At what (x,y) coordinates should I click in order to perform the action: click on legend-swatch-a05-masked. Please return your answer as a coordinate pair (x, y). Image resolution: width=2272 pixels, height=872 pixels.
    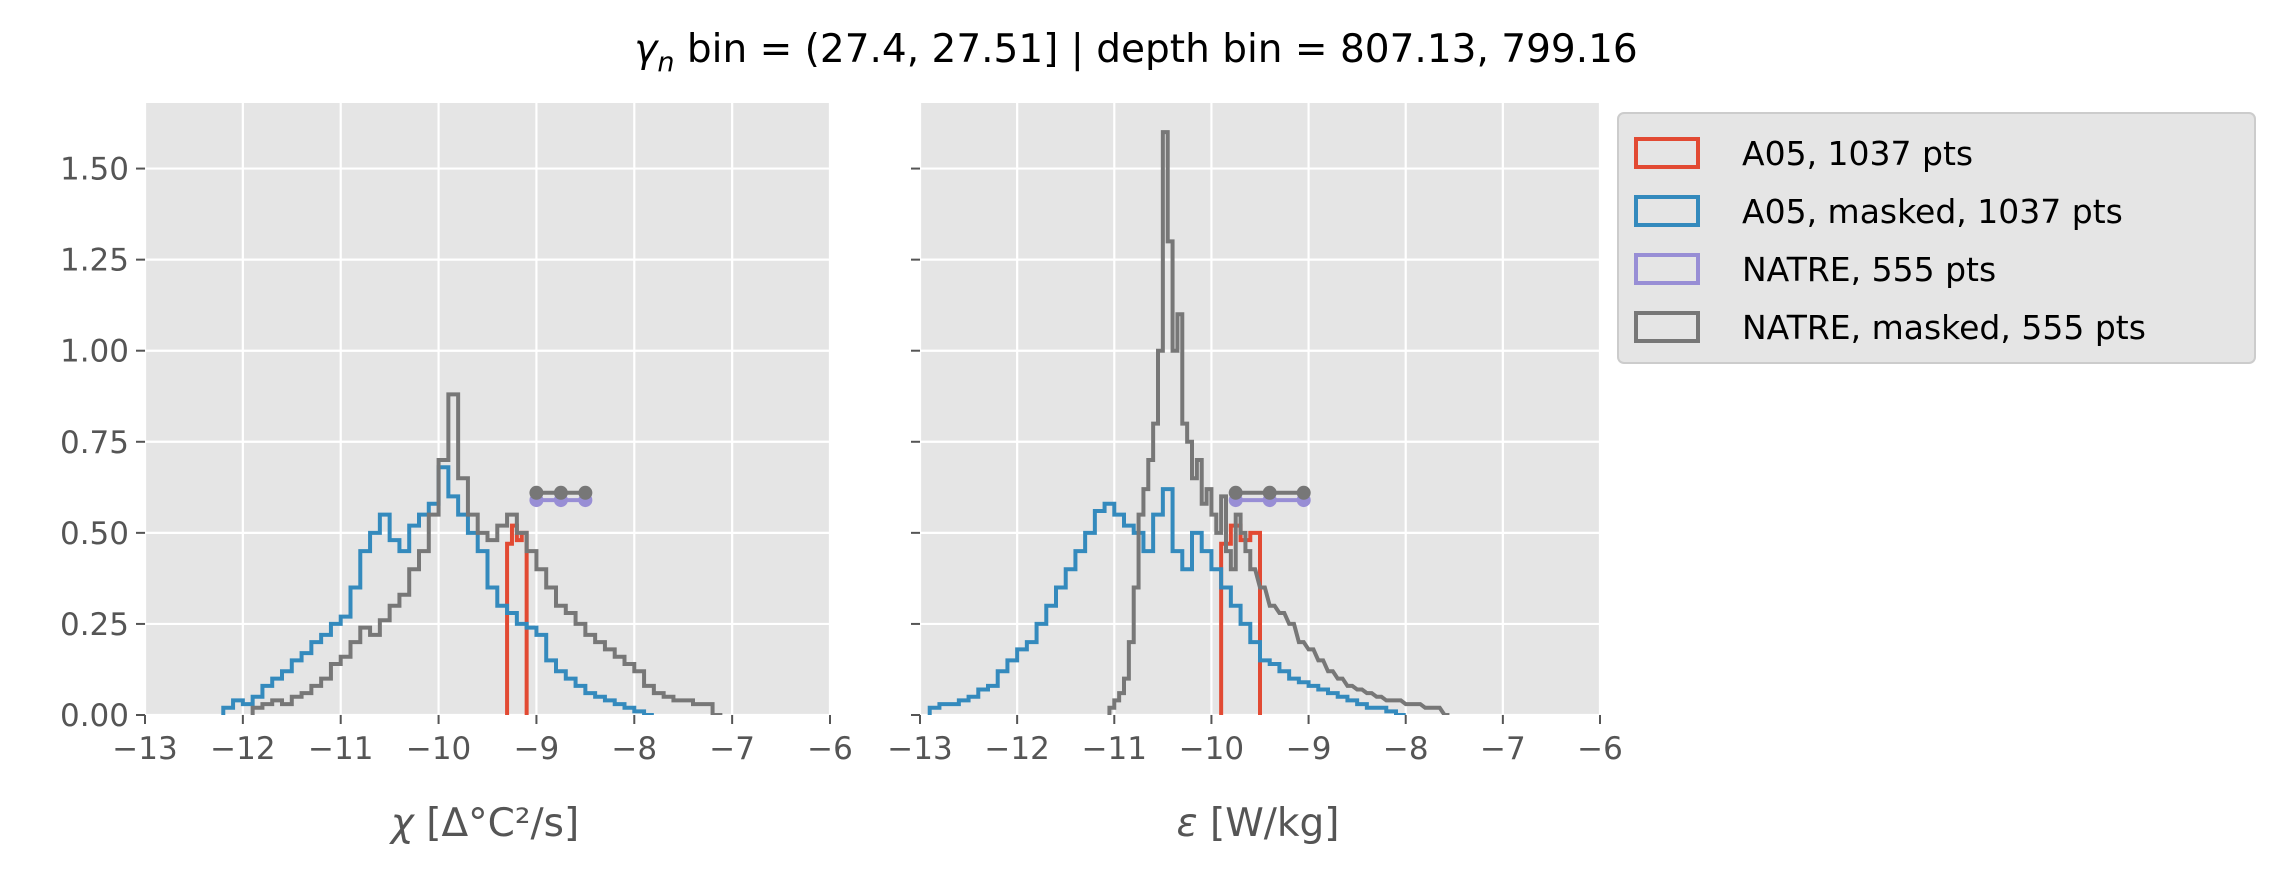
    Looking at the image, I should click on (1667, 211).